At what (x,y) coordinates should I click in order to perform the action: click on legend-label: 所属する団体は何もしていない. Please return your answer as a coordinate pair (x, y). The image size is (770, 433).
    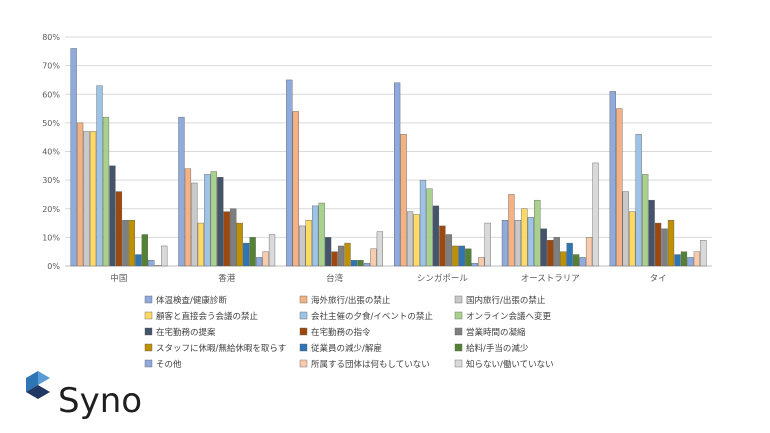
    Looking at the image, I should click on (370, 364).